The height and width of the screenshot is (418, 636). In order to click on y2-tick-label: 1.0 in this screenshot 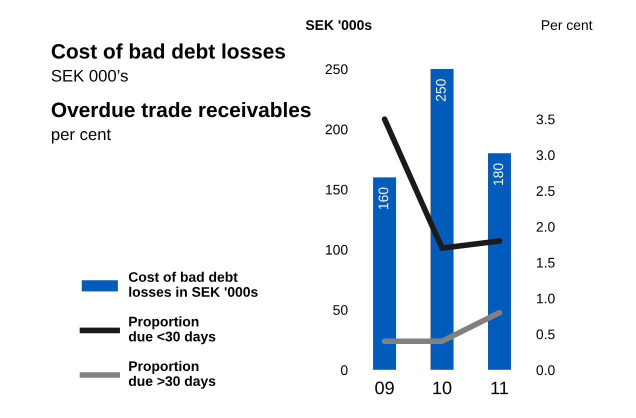, I will do `click(545, 299)`.